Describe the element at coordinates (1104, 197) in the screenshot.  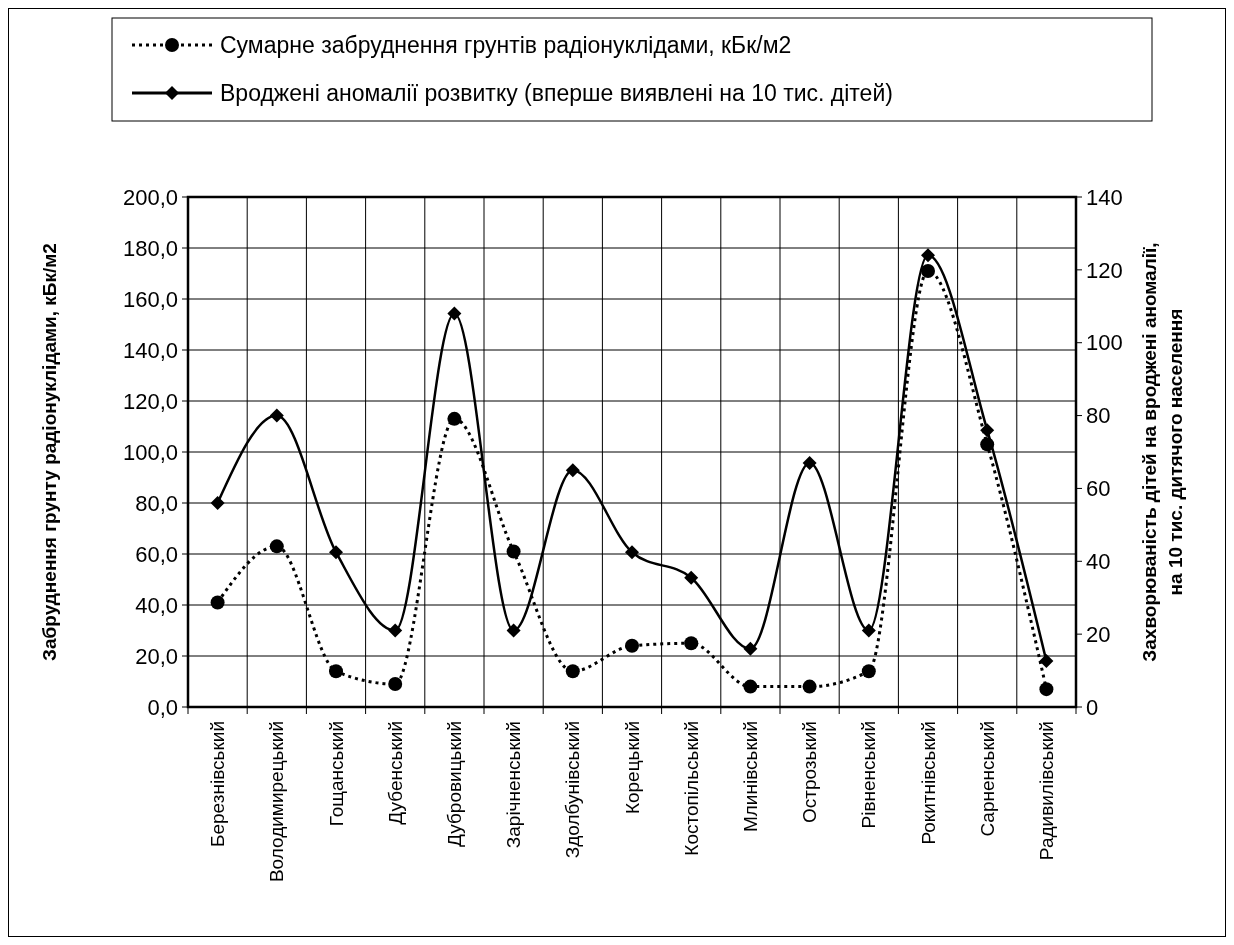
I see `y2-tick-label: 140` at that location.